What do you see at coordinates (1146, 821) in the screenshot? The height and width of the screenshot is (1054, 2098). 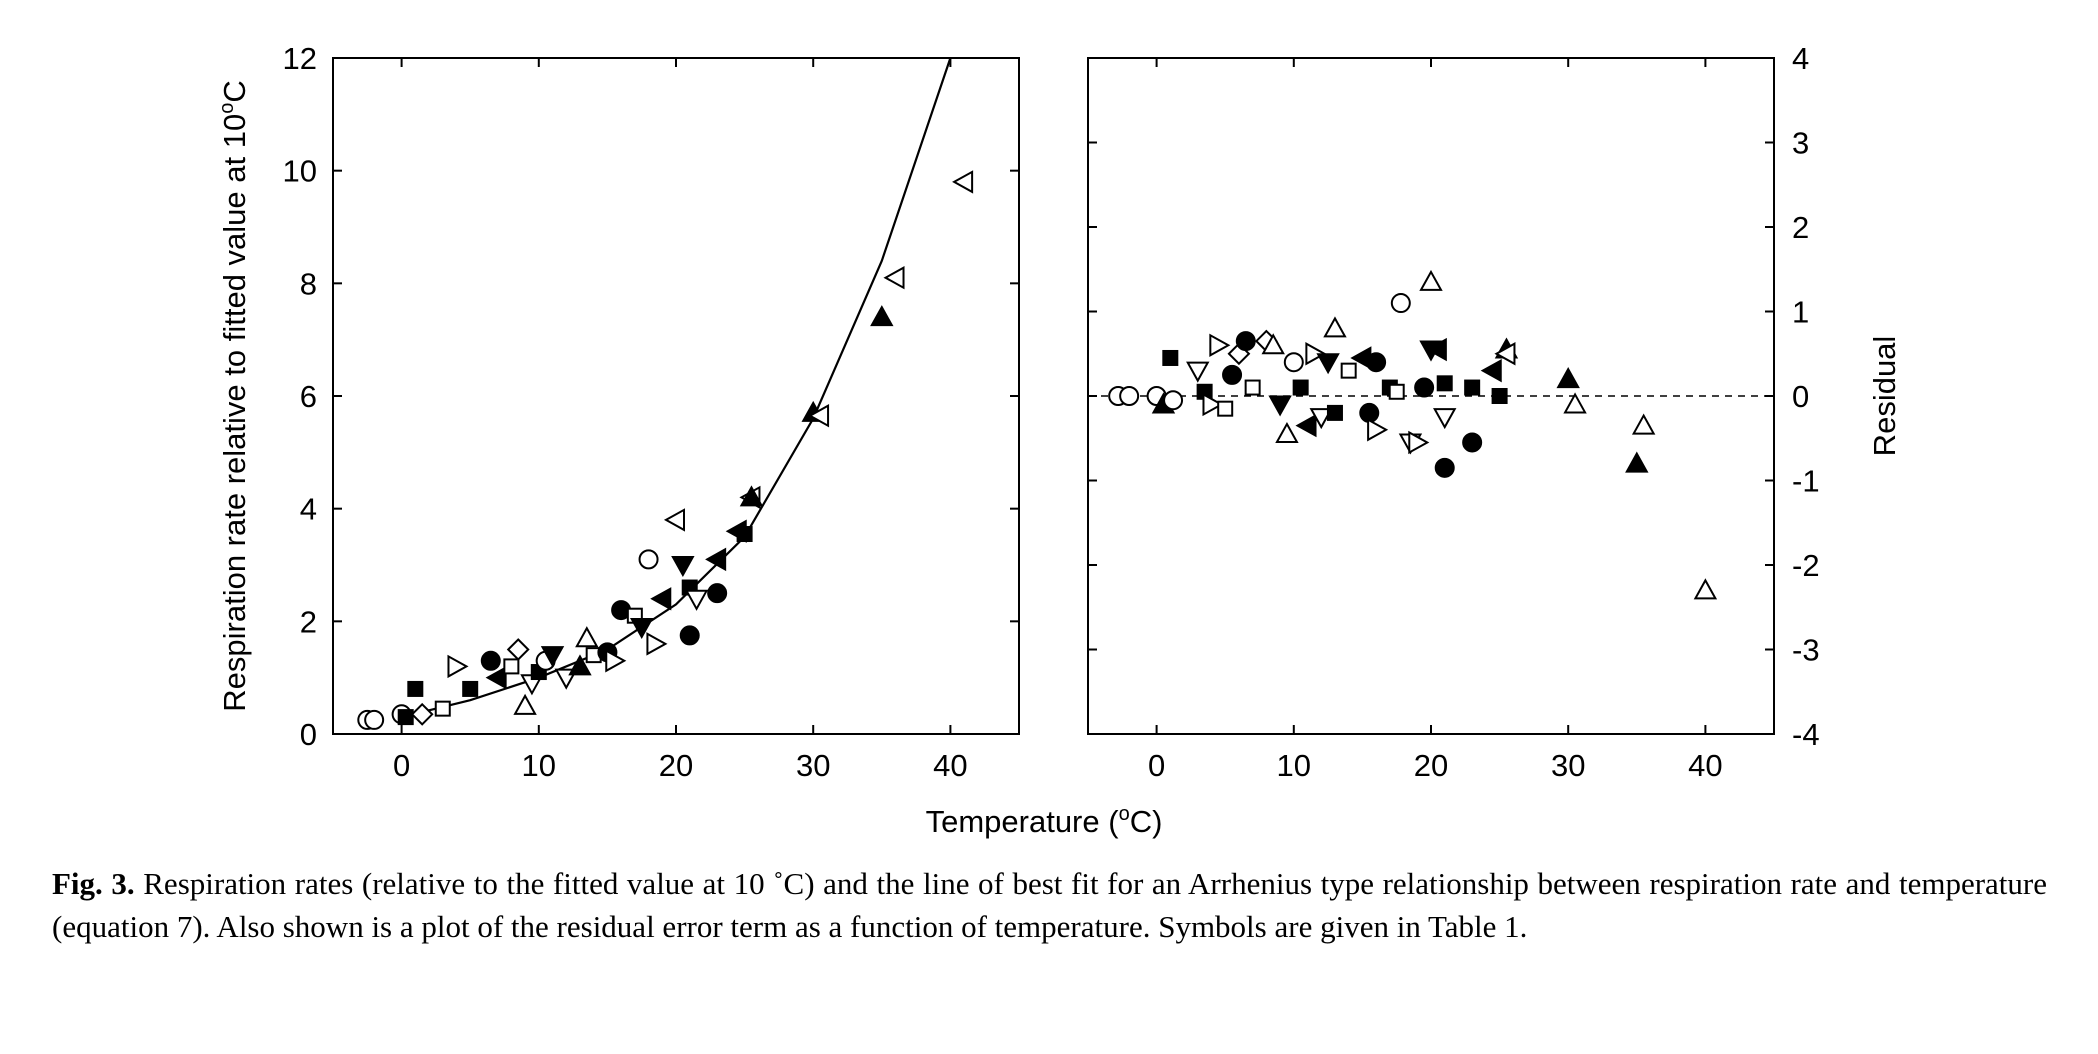 I see `x-axis-label-unit: C)` at bounding box center [1146, 821].